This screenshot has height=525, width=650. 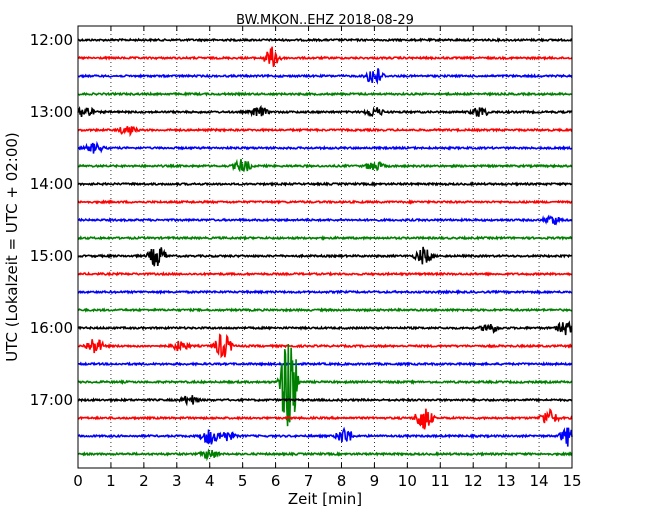 What do you see at coordinates (325, 499) in the screenshot?
I see `x-axis-label: Zeit [min]` at bounding box center [325, 499].